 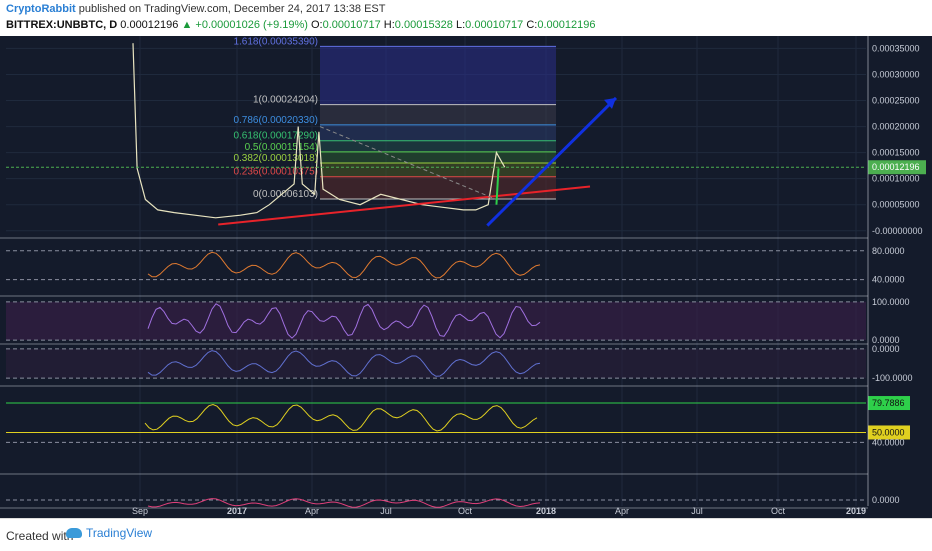 I want to click on tradingview-brand: TradingView, so click(x=109, y=533).